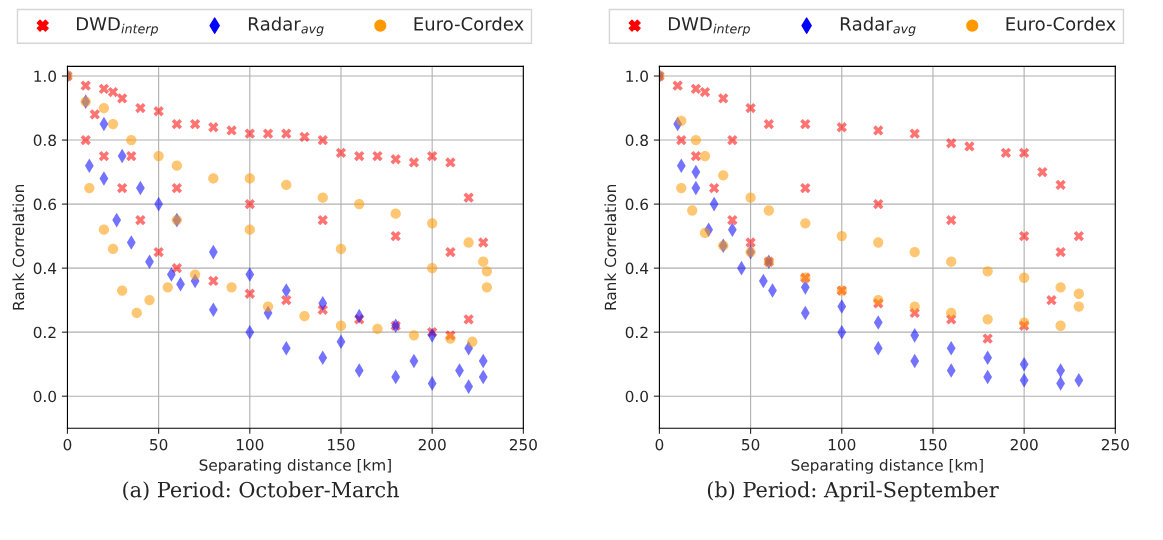  Describe the element at coordinates (637, 268) in the screenshot. I see `y-tick-label: 0.4` at that location.